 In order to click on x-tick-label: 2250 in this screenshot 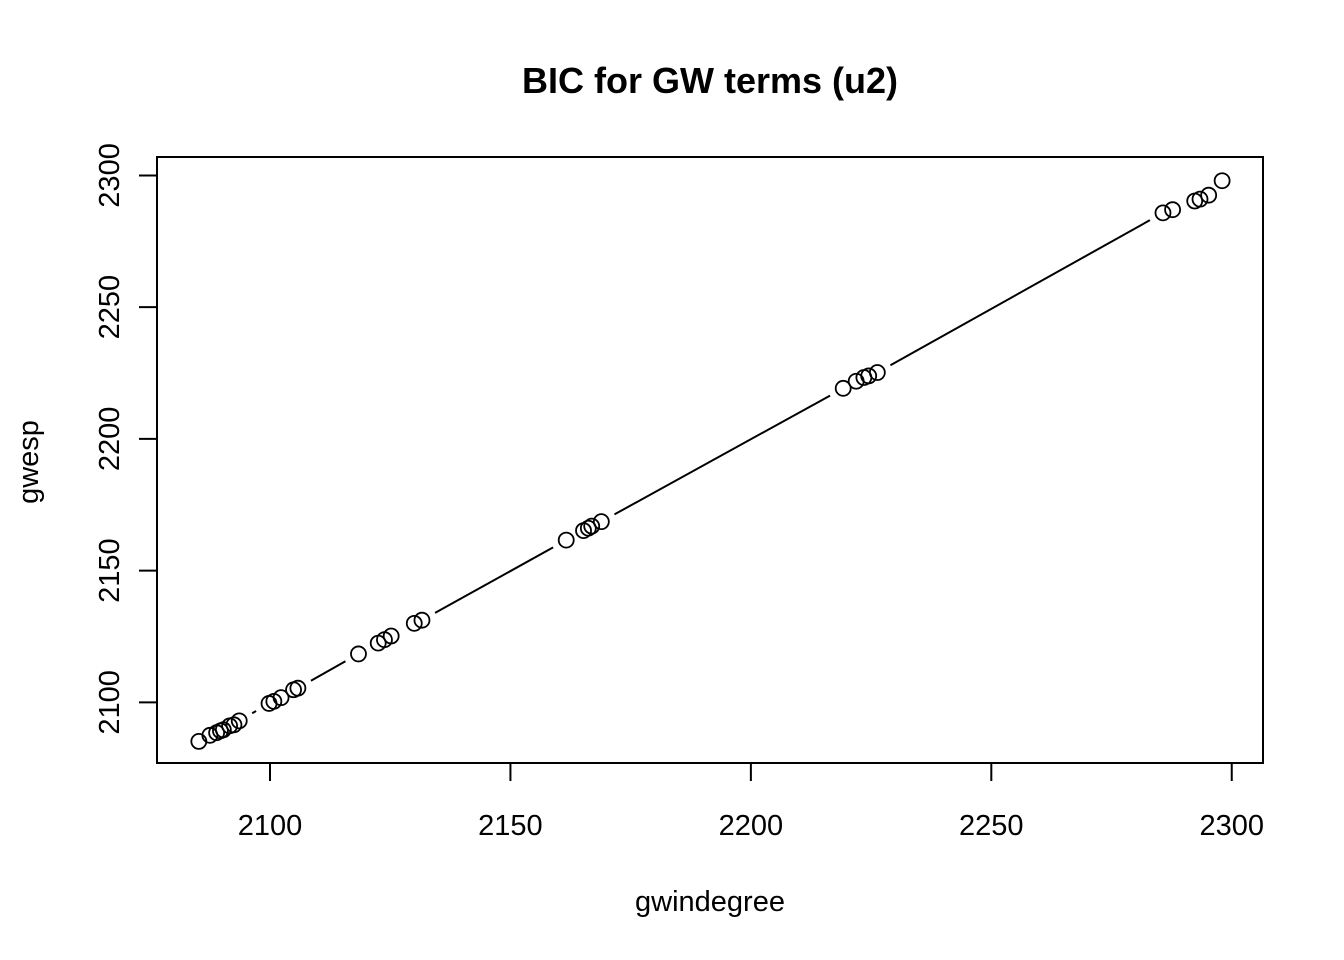, I will do `click(991, 826)`.